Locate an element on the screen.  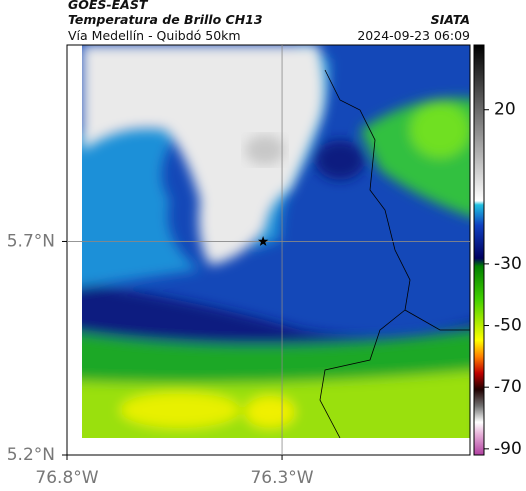
colorbar is located at coordinates (479, 250).